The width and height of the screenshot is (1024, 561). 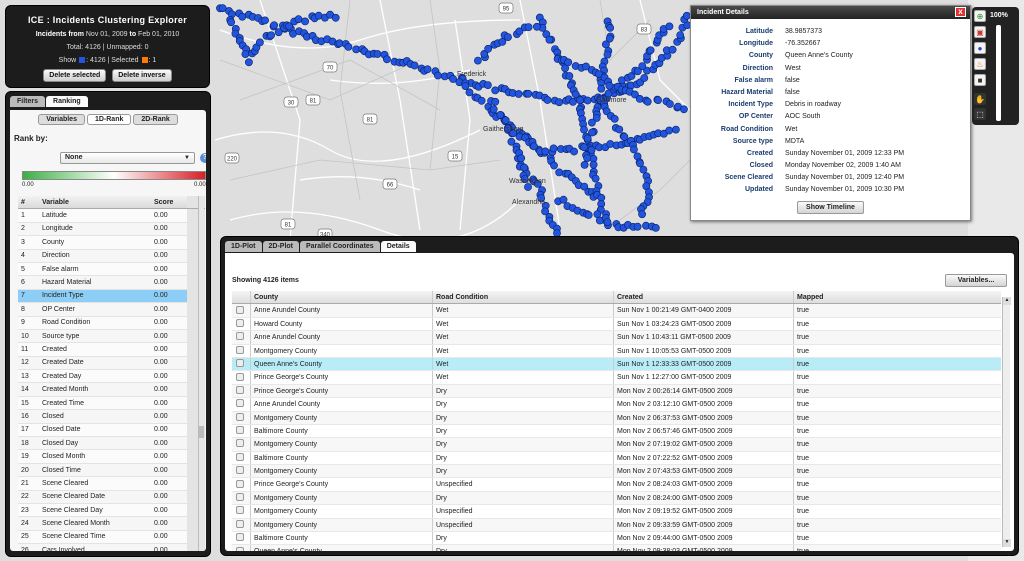 What do you see at coordinates (111, 229) in the screenshot?
I see `ranking-row: 2 Longitude 0.00` at bounding box center [111, 229].